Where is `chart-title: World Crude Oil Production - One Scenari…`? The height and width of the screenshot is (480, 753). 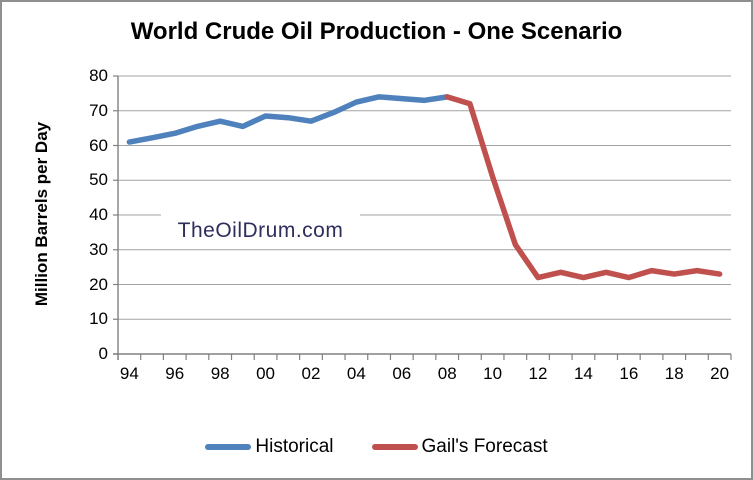
chart-title: World Crude Oil Production - One Scenari… is located at coordinates (376, 31).